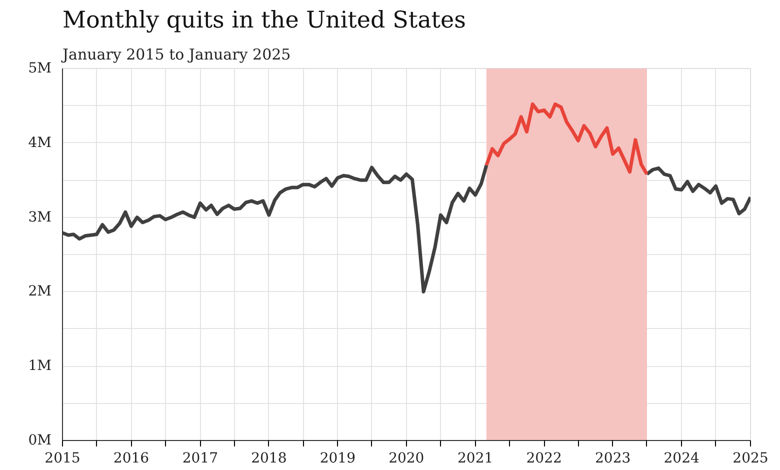 This screenshot has width=780, height=470. What do you see at coordinates (338, 458) in the screenshot?
I see `x-tick-label: 2019` at bounding box center [338, 458].